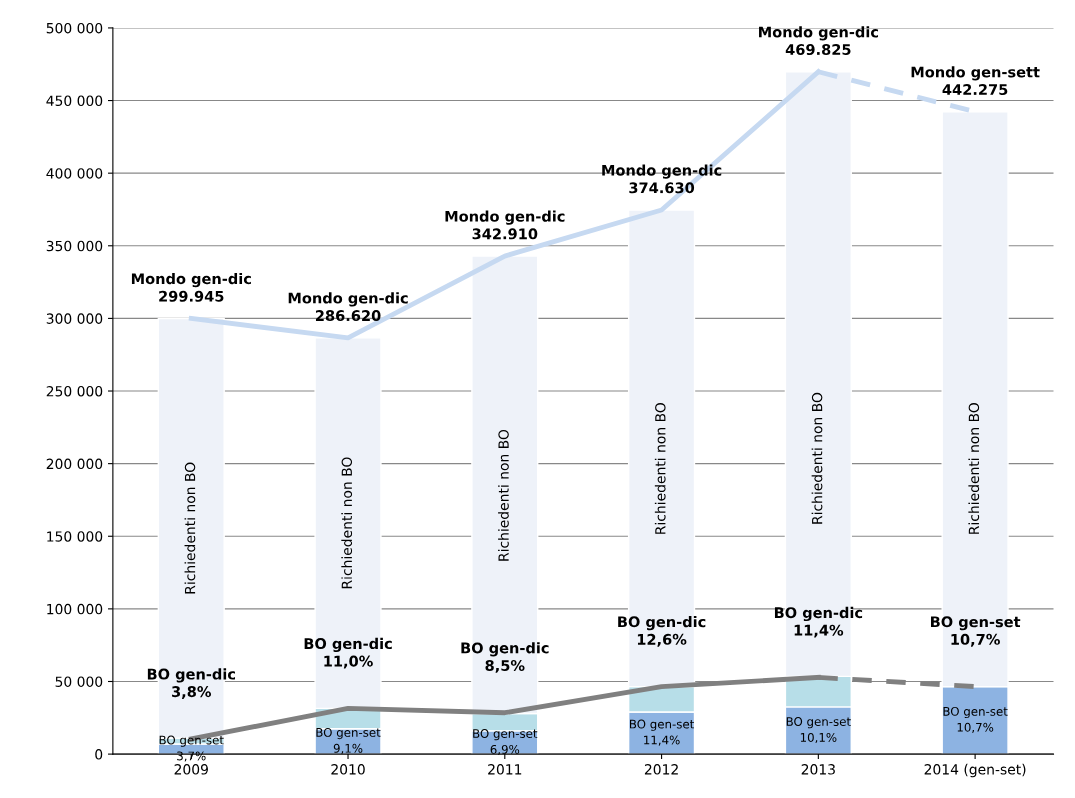 The height and width of the screenshot is (798, 1075). I want to click on x-tick-label: 2010, so click(348, 769).